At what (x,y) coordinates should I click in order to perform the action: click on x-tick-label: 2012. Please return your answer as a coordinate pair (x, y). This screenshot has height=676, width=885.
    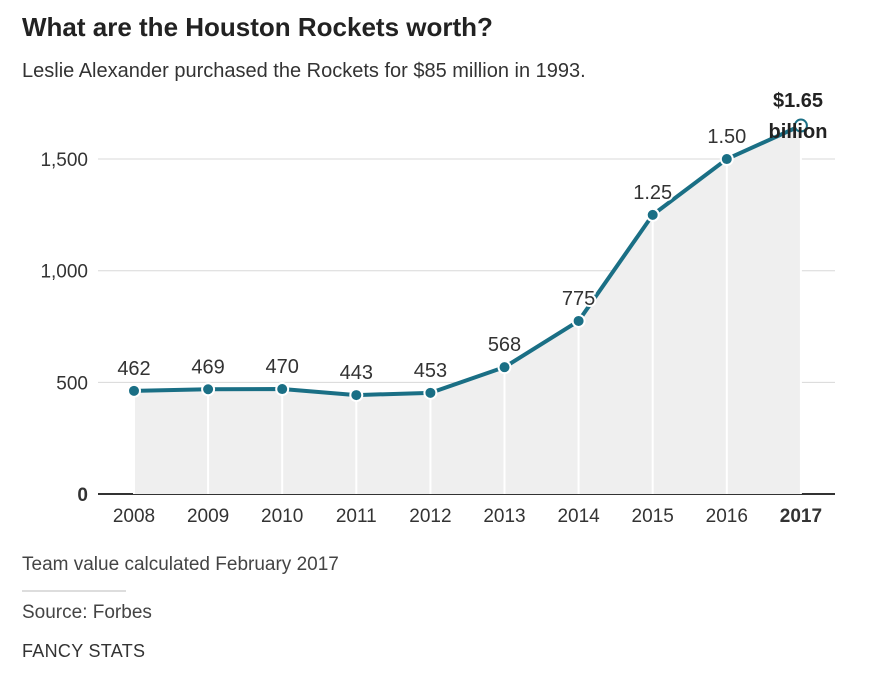
    Looking at the image, I should click on (430, 516).